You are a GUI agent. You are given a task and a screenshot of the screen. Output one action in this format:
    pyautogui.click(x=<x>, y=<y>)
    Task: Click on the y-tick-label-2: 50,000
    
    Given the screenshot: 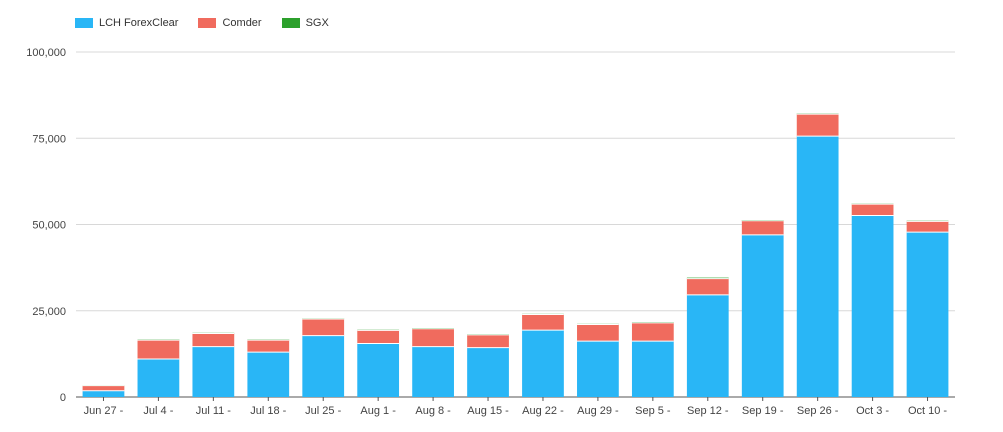 What is the action you would take?
    pyautogui.click(x=49, y=226)
    